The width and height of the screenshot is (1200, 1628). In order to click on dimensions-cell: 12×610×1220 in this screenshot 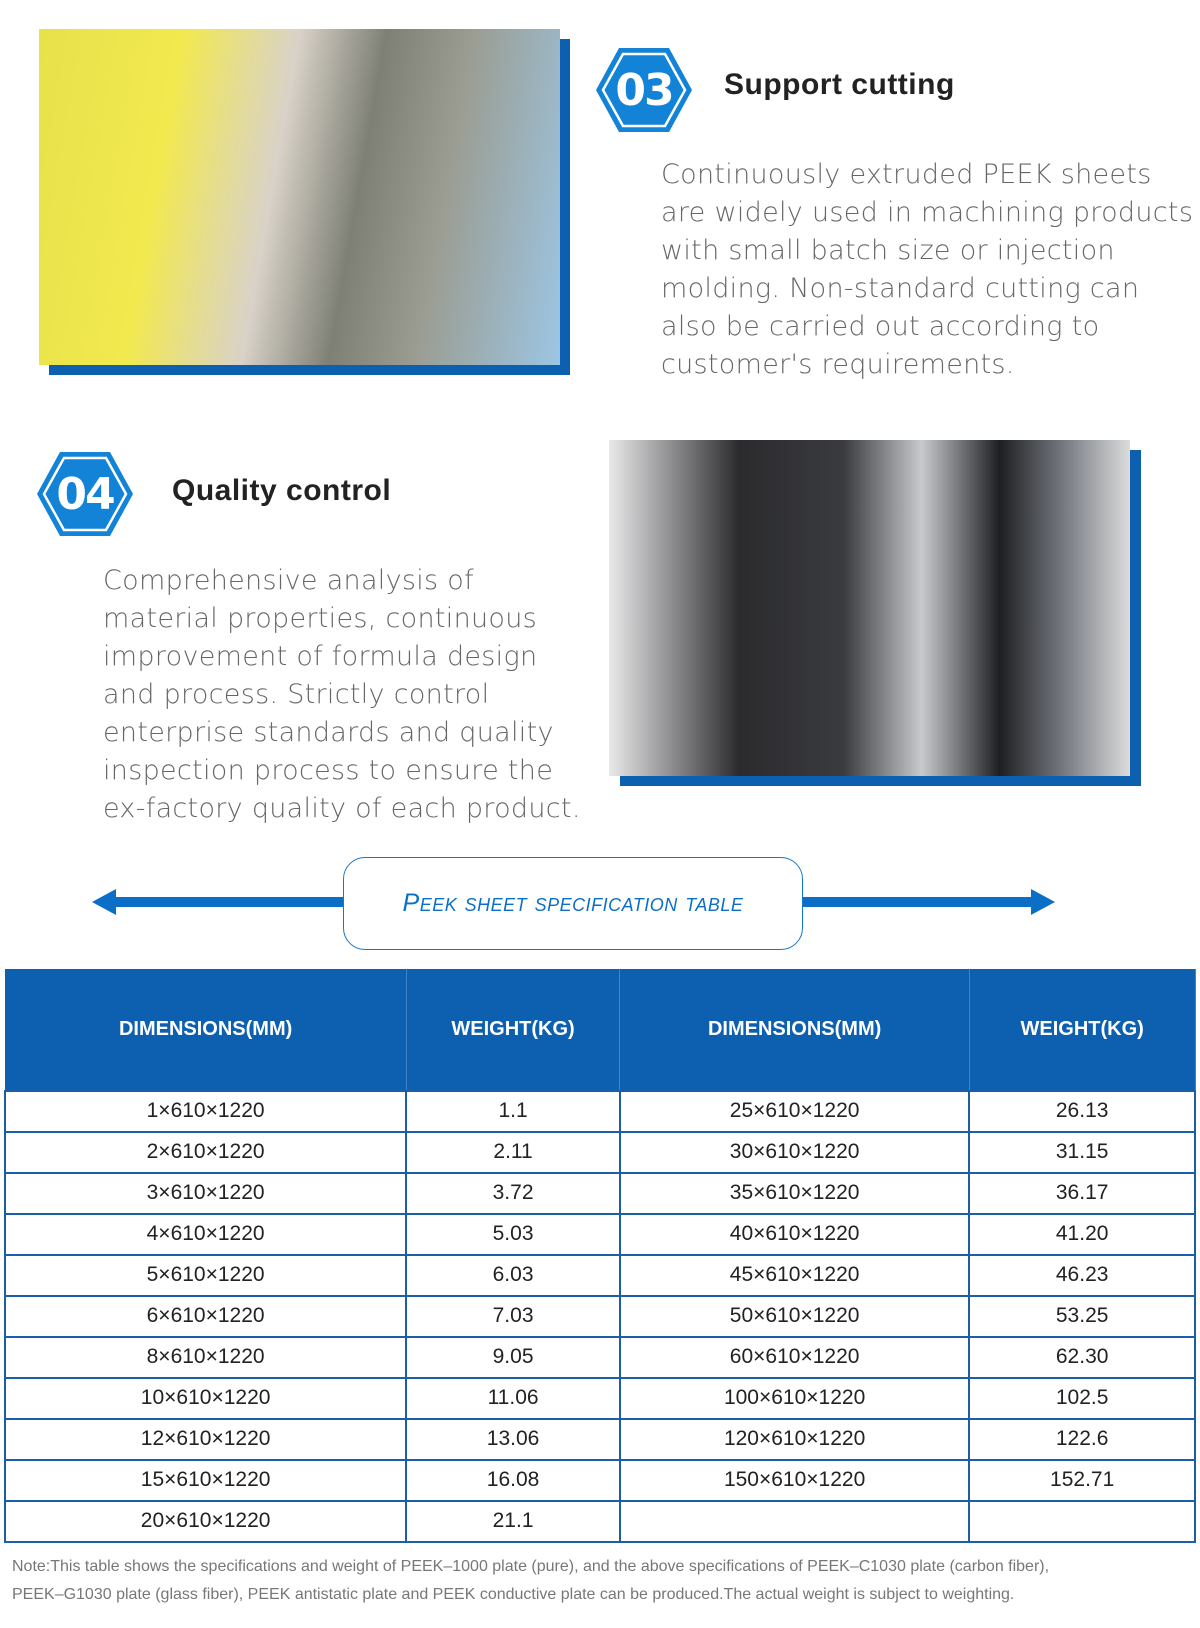, I will do `click(205, 1439)`.